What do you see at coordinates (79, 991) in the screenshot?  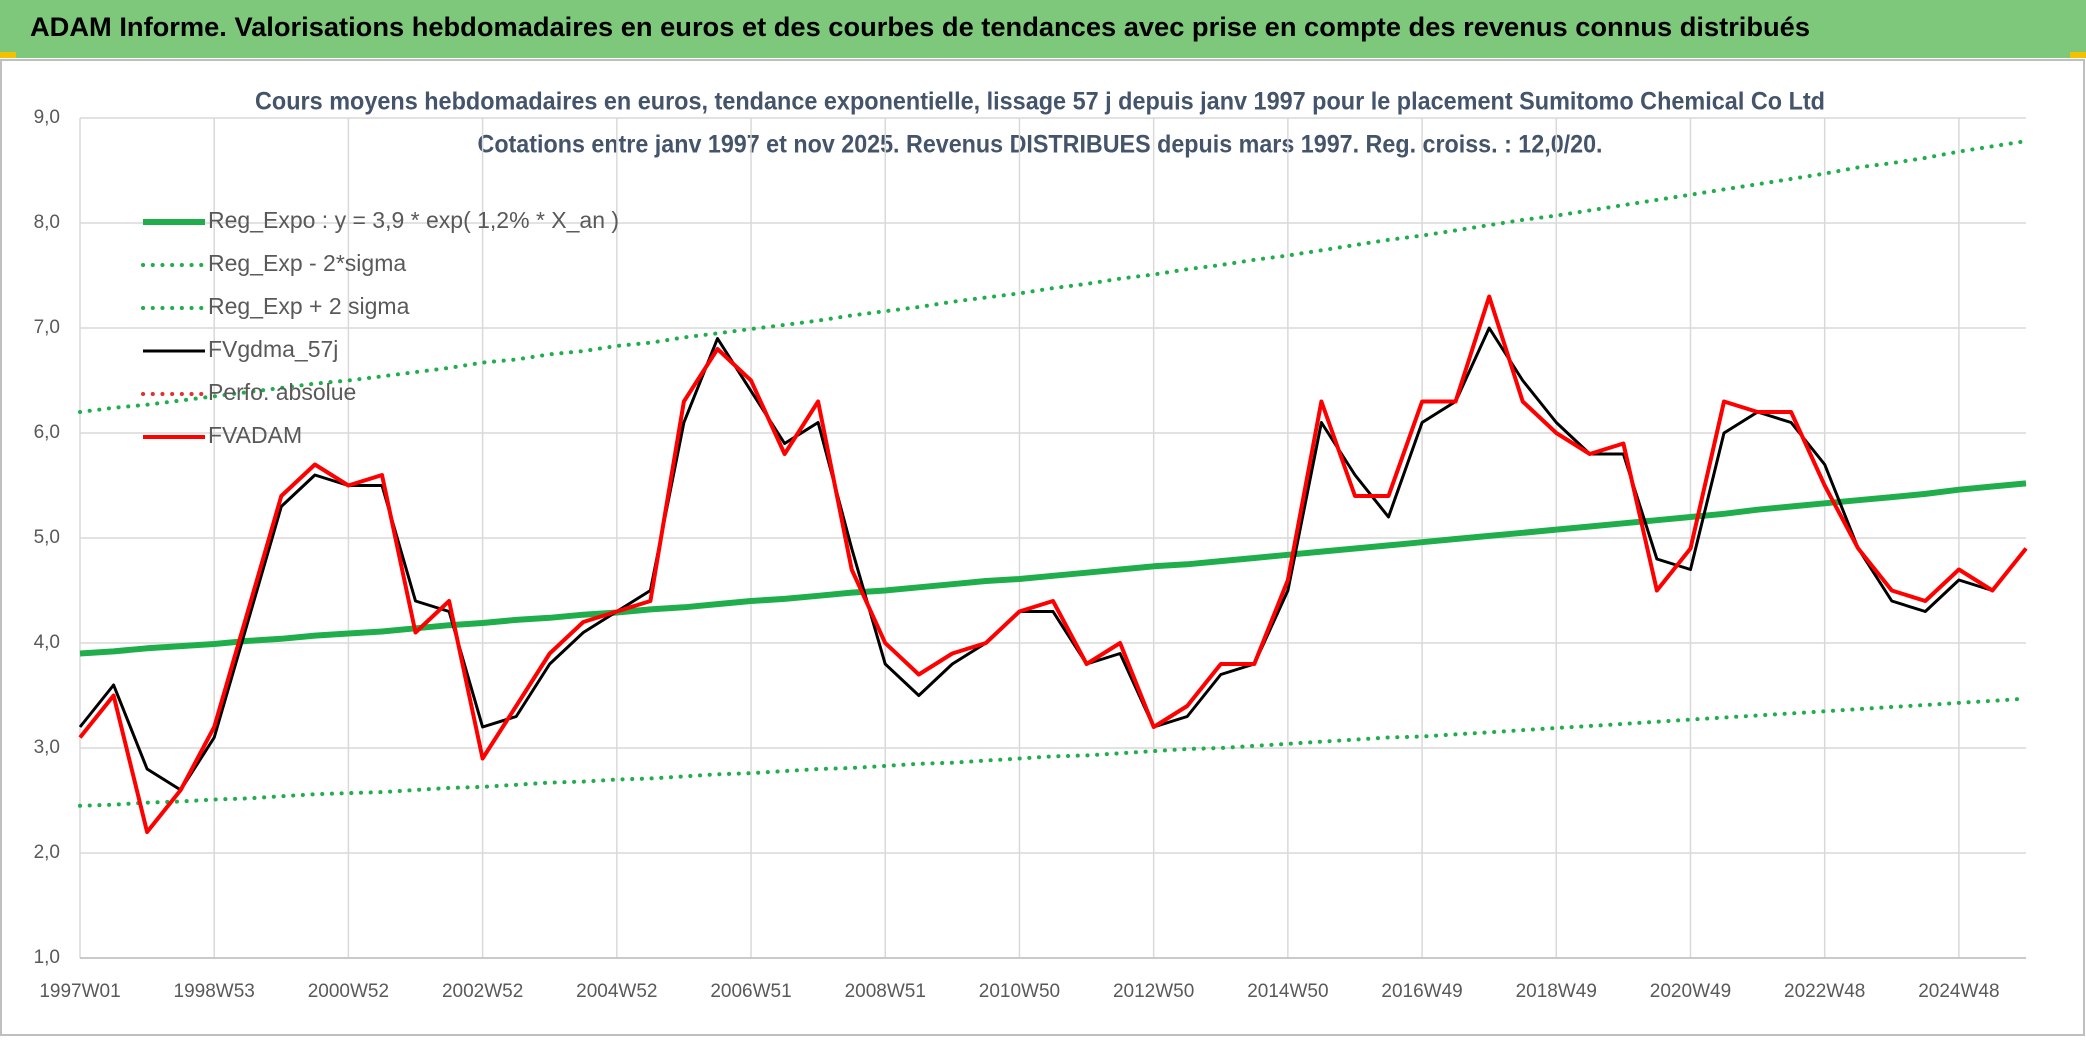 I see `x-tick-label: 1997W01` at bounding box center [79, 991].